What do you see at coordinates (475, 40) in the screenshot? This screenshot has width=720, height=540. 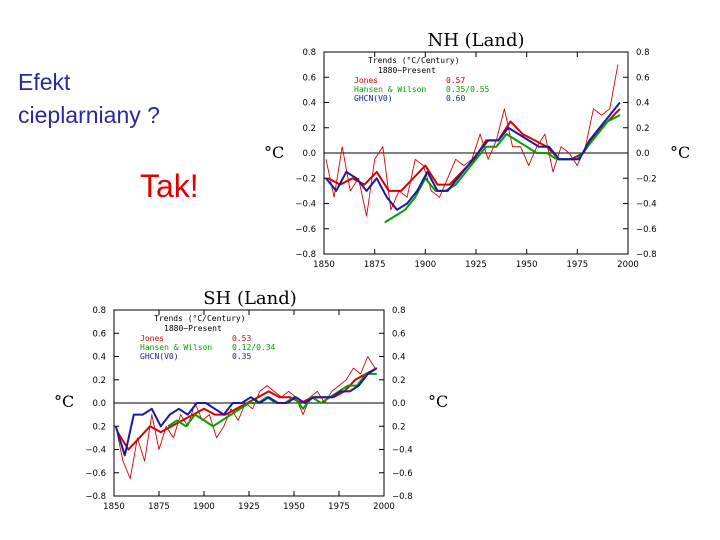 I see `chart-title: NH (Land)` at bounding box center [475, 40].